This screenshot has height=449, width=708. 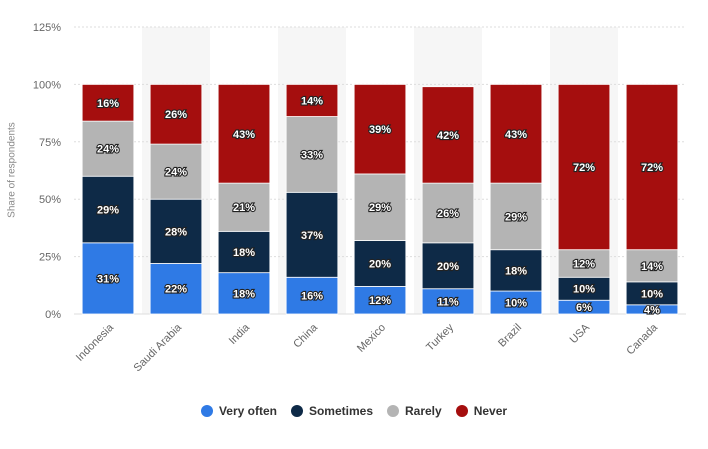 What do you see at coordinates (53, 315) in the screenshot?
I see `y-tick-label: 0%` at bounding box center [53, 315].